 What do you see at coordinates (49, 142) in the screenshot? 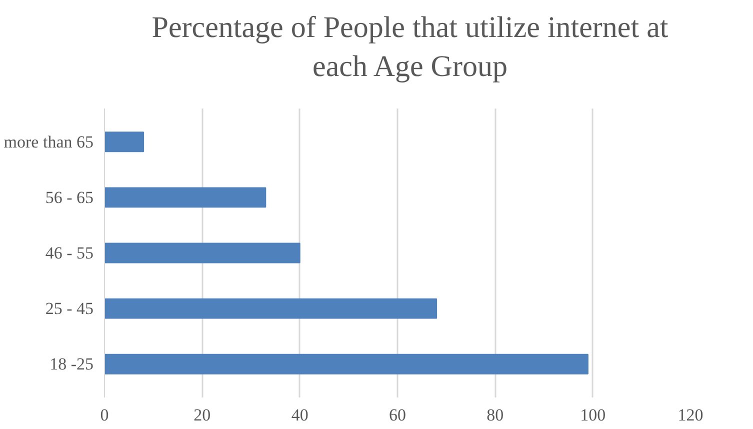
I see `y-tick-label: more than 65` at bounding box center [49, 142].